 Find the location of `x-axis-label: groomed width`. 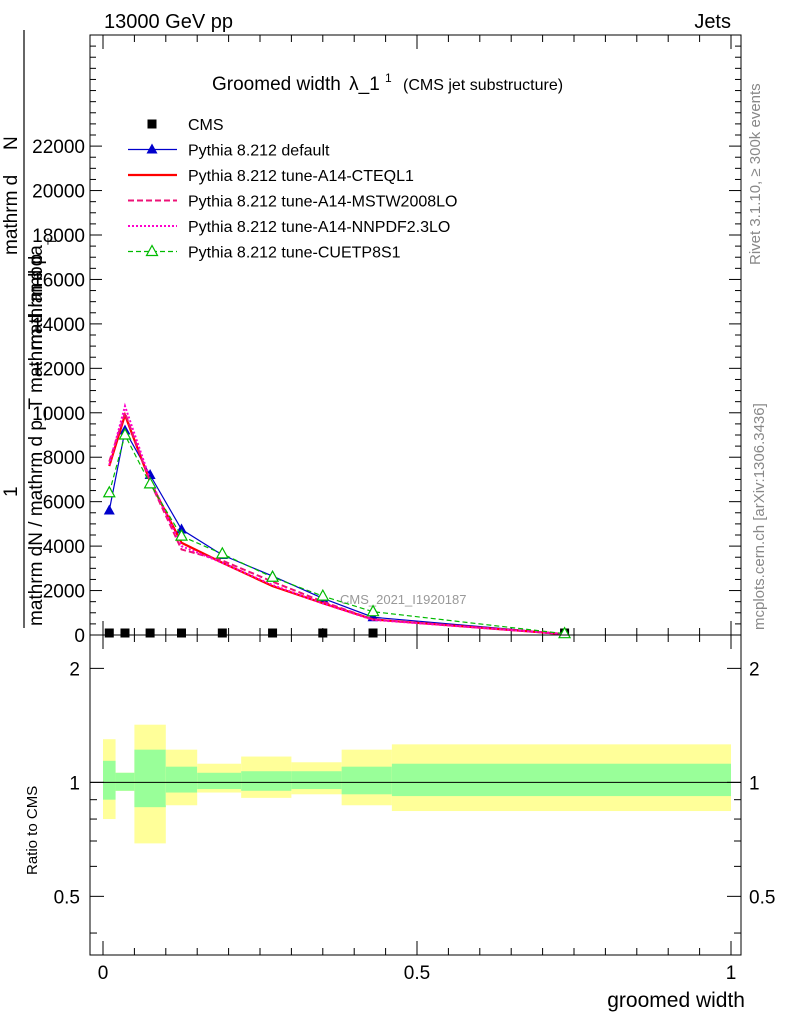

x-axis-label: groomed width is located at coordinates (676, 1000).